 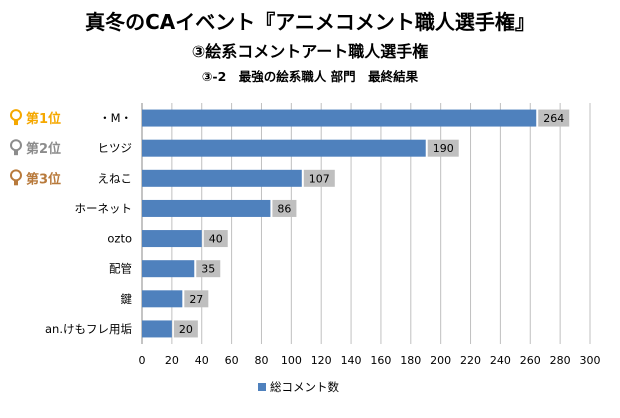 What do you see at coordinates (43, 149) in the screenshot?
I see `rank-label: 第2位` at bounding box center [43, 149].